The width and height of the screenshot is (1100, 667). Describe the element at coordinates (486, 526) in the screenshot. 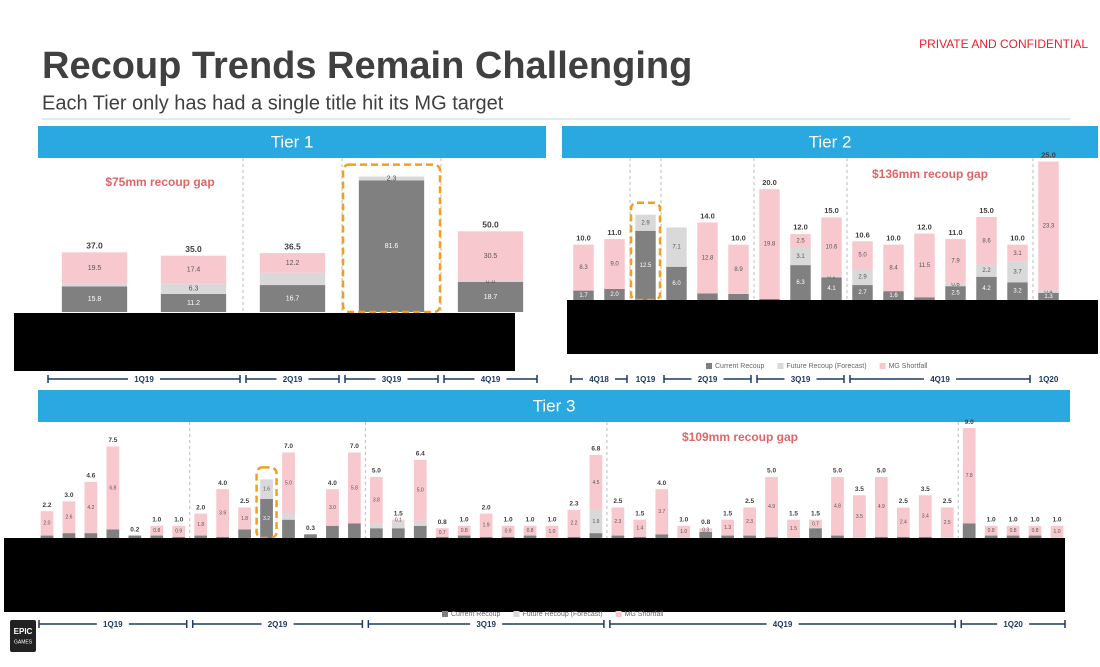

I see `segment-label: 1.9` at that location.